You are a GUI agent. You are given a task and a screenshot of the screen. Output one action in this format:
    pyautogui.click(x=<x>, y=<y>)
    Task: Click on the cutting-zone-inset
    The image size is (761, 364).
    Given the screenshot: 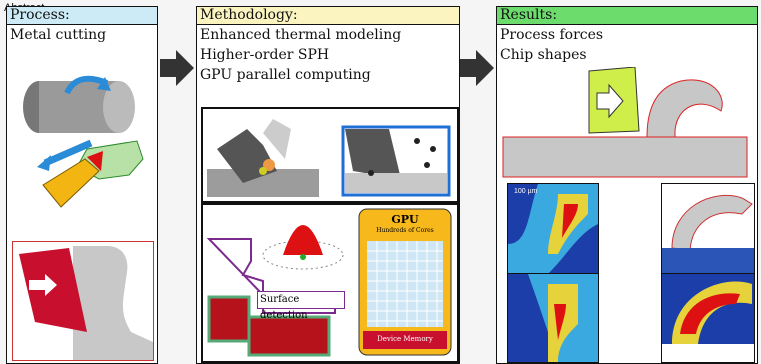 What is the action you would take?
    pyautogui.click(x=83, y=301)
    